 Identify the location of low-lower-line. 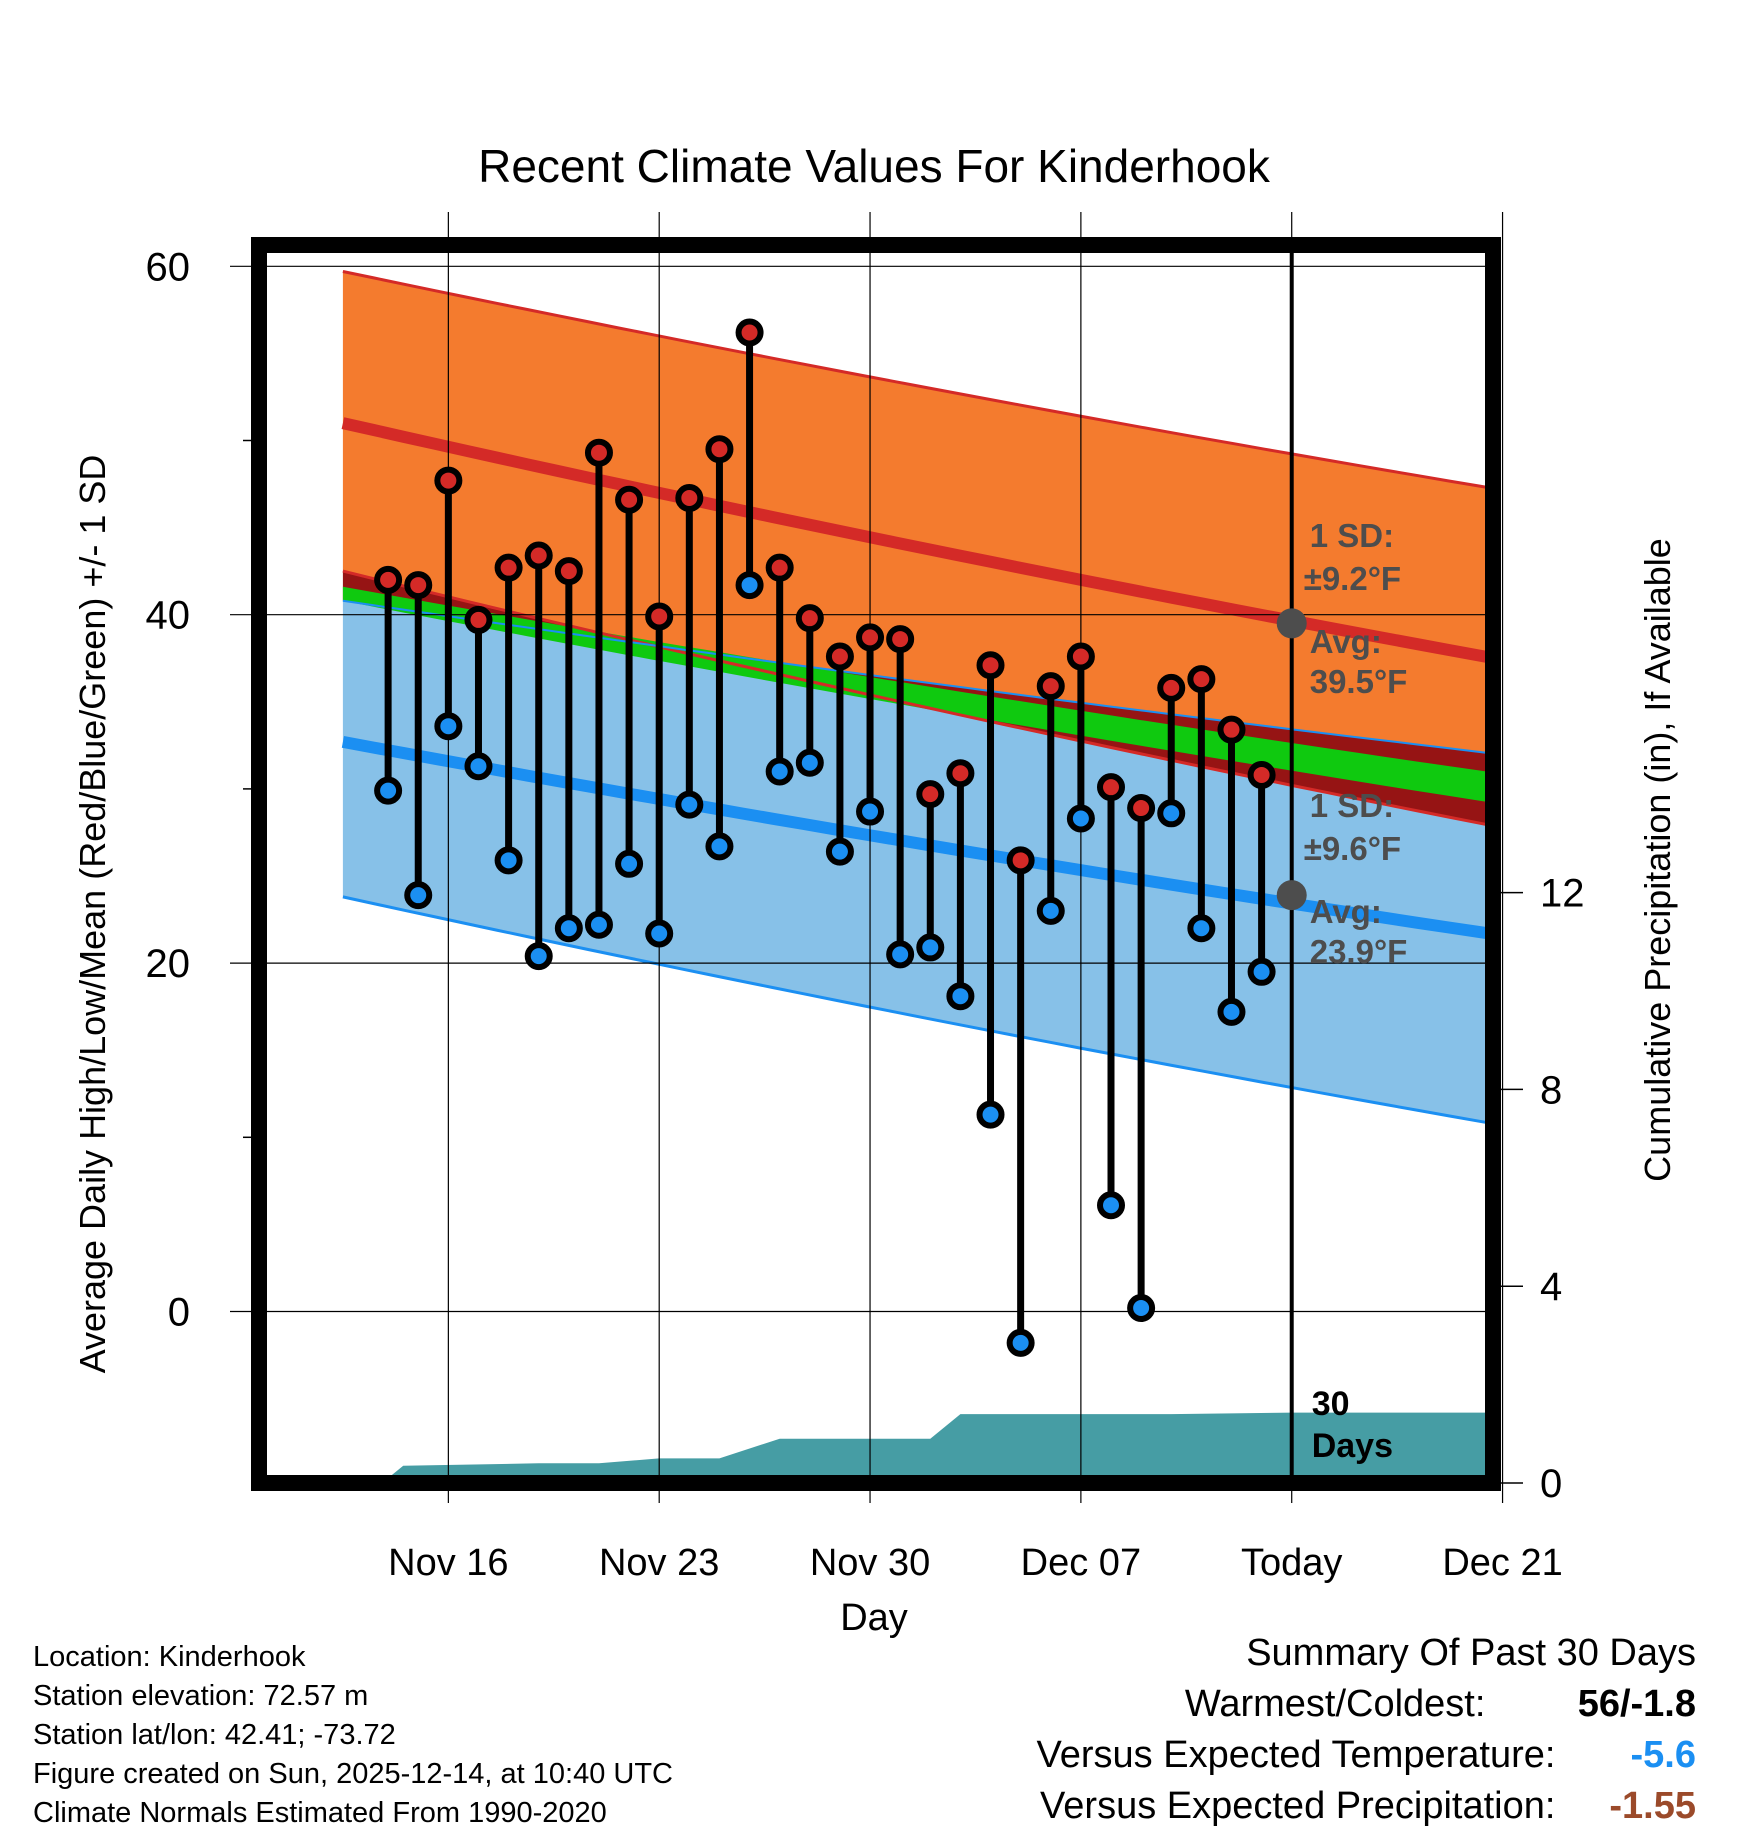
(917, 1010).